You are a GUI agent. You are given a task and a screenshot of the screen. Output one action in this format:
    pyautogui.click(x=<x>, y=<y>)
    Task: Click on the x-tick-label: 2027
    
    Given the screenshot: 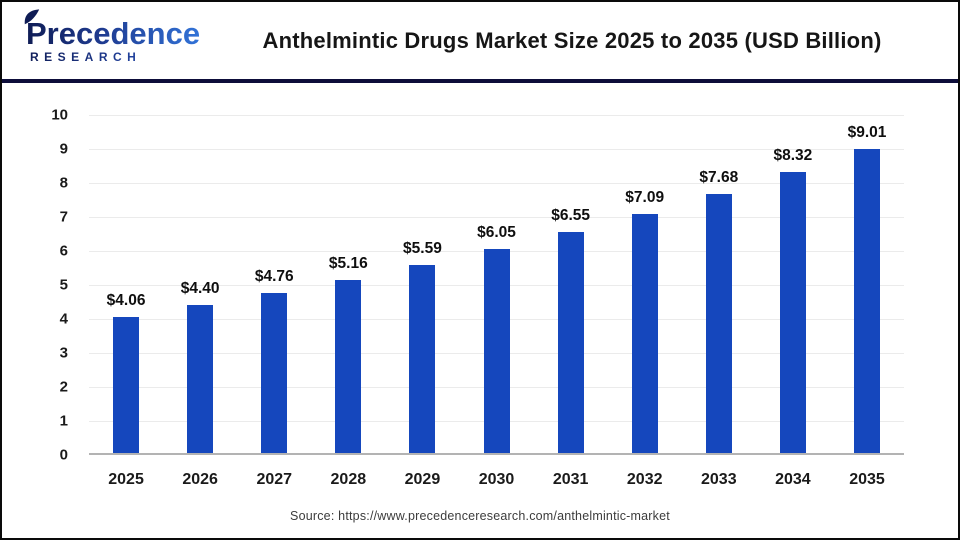 What is the action you would take?
    pyautogui.click(x=274, y=479)
    